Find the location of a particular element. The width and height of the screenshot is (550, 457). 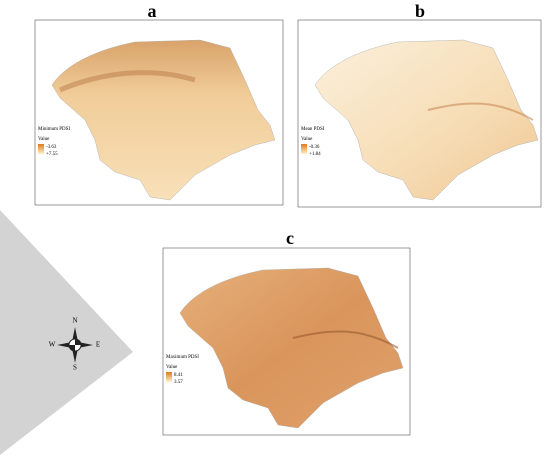

compass-s: S is located at coordinates (75, 368).